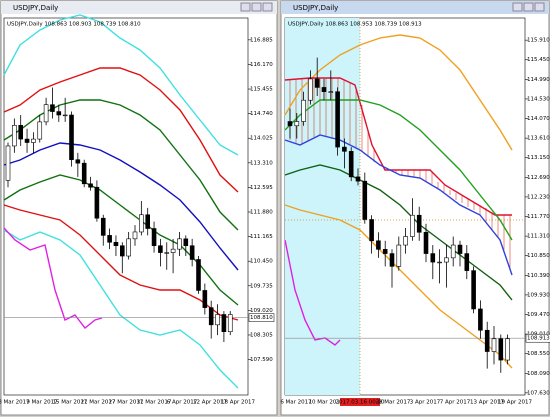 The width and height of the screenshot is (550, 417). What do you see at coordinates (538, 60) in the screenshot?
I see `y-tick-label: 115.450` at bounding box center [538, 60].